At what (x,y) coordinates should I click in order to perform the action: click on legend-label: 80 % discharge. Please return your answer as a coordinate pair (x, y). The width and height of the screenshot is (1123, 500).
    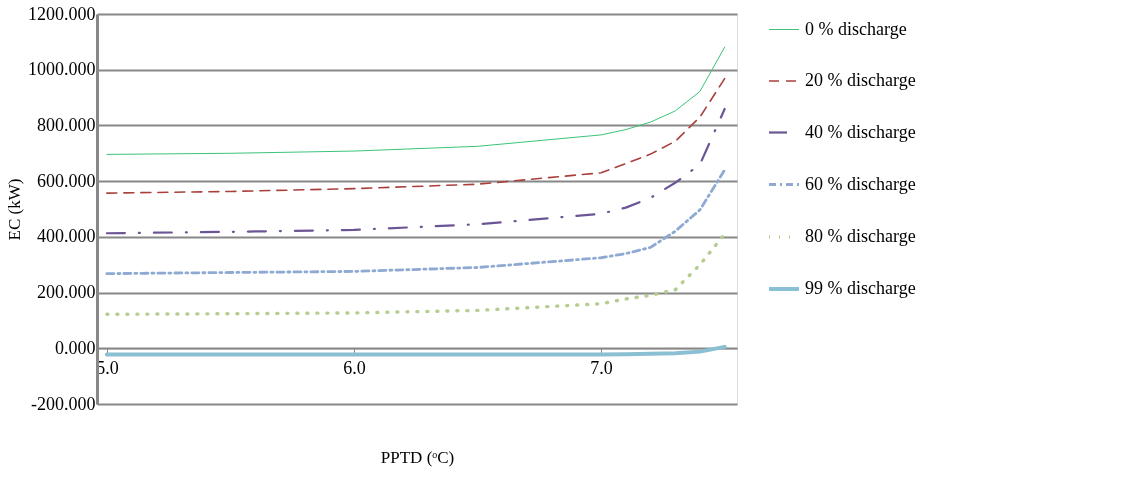
    Looking at the image, I should click on (860, 236).